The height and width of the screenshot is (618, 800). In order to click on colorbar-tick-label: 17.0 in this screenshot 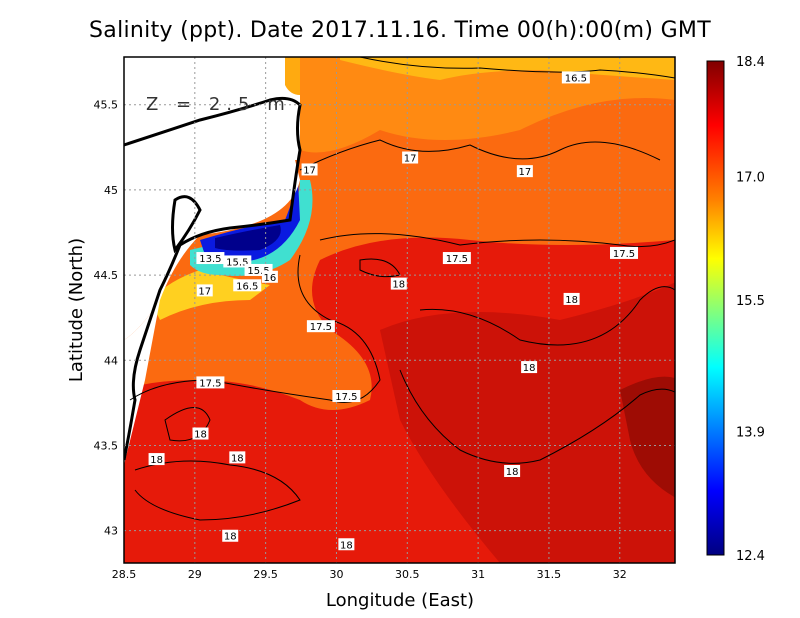, I will do `click(750, 177)`.